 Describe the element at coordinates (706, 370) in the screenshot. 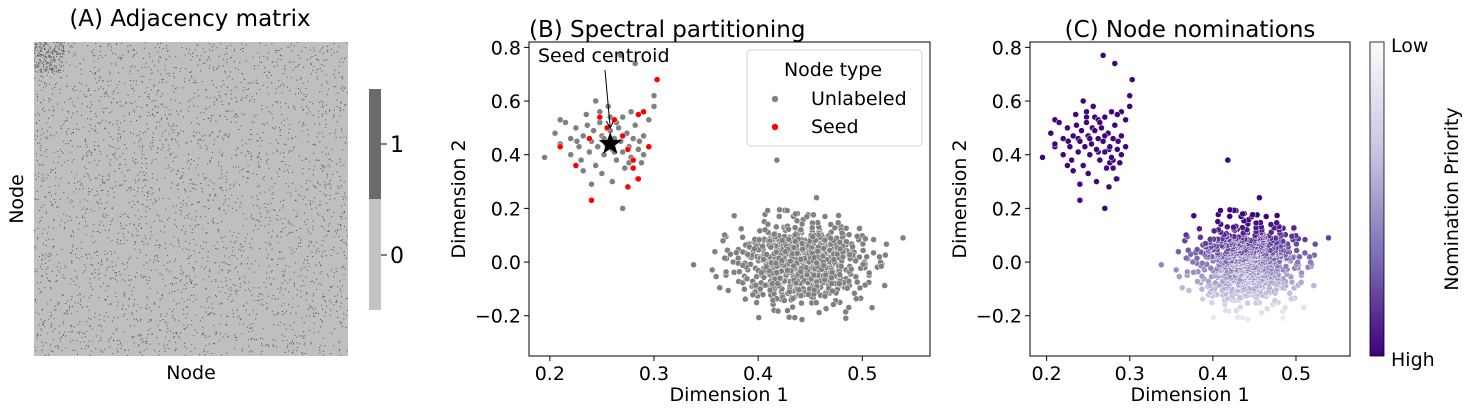

I see `spectral-x-ticks: 0.2 0.3 0.4 0.5` at that location.